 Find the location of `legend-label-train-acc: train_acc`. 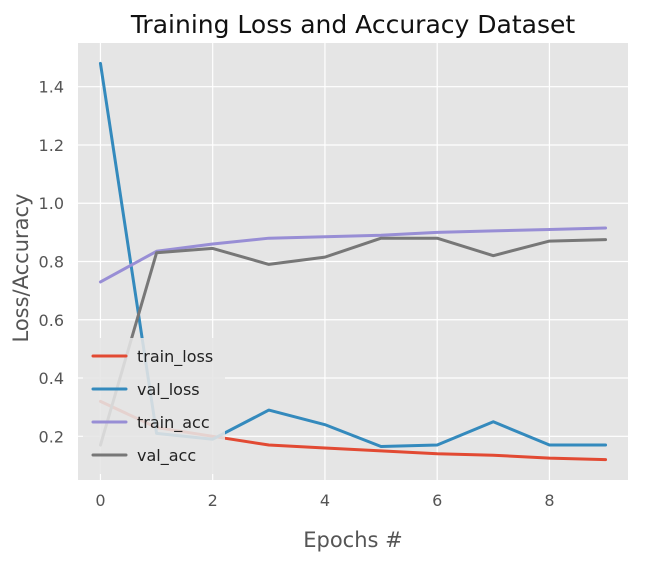

legend-label-train-acc: train_acc is located at coordinates (173, 423).